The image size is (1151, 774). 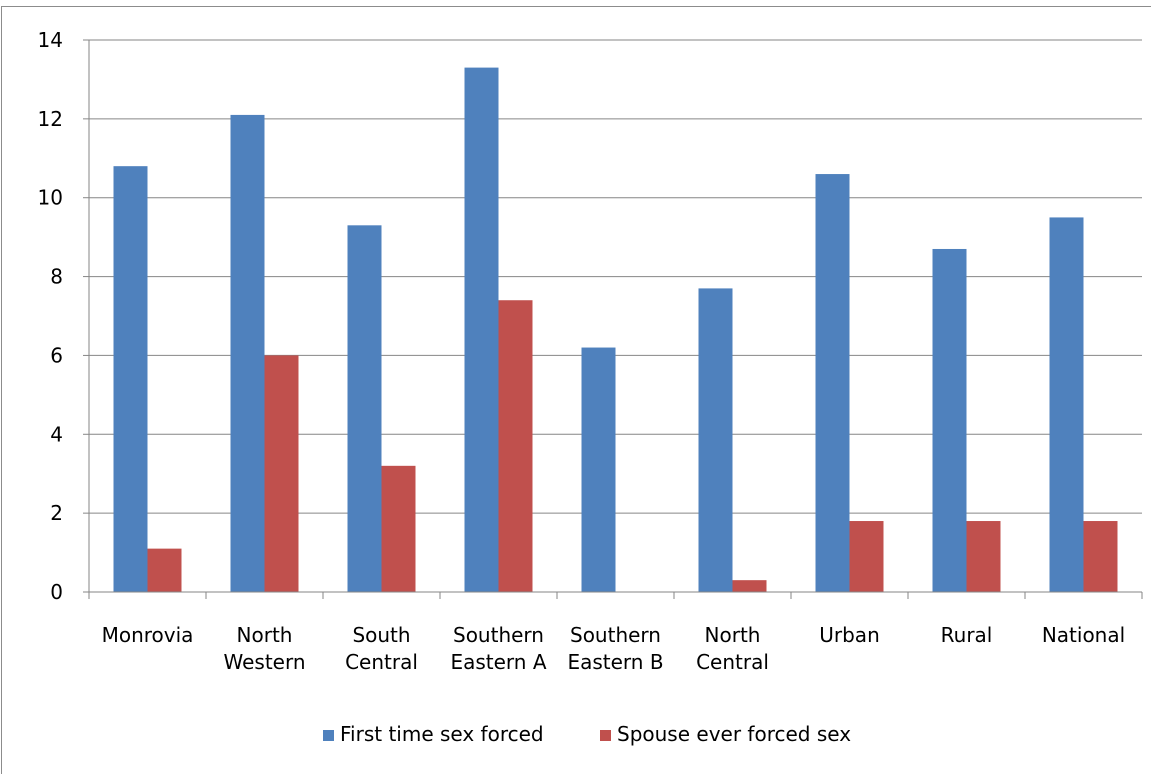 What do you see at coordinates (56, 277) in the screenshot?
I see `y-tick-label: 8` at bounding box center [56, 277].